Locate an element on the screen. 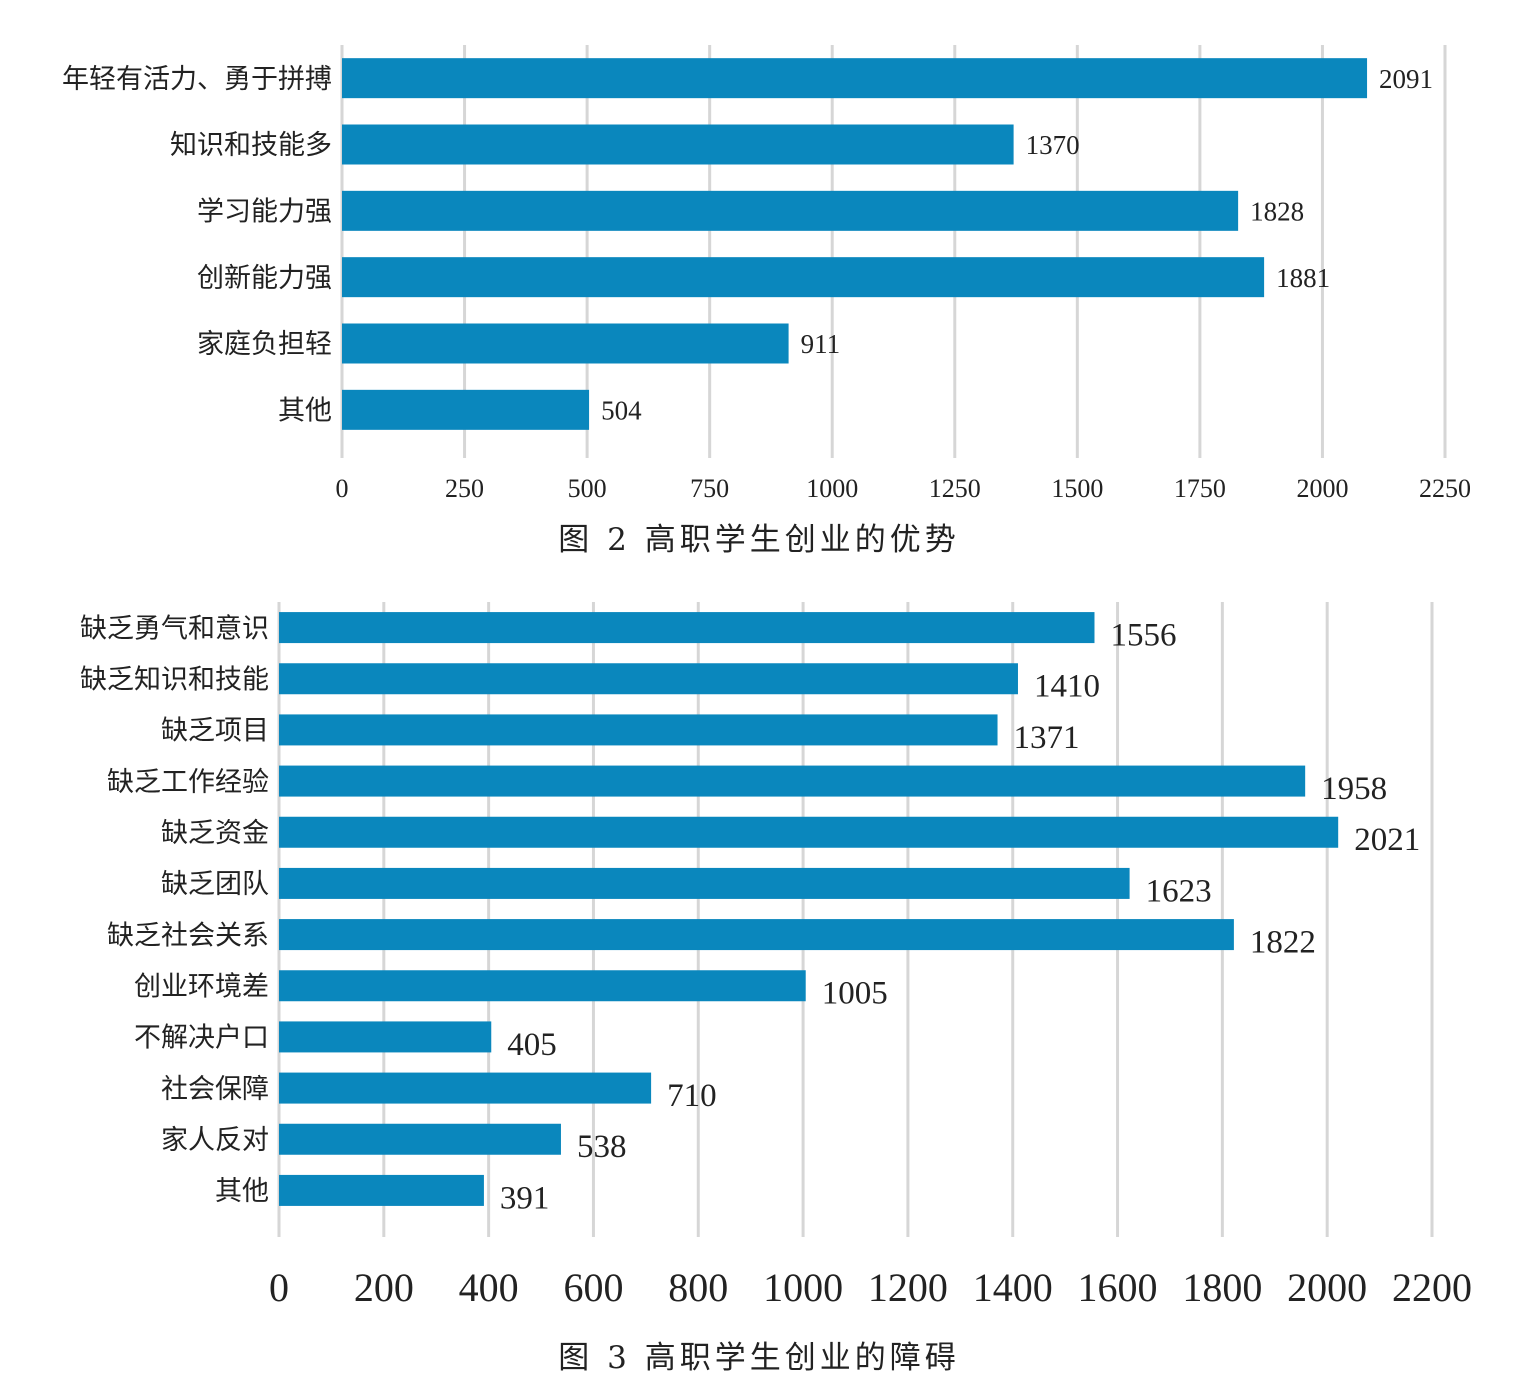  category-label: 社会保障 is located at coordinates (215, 1089).